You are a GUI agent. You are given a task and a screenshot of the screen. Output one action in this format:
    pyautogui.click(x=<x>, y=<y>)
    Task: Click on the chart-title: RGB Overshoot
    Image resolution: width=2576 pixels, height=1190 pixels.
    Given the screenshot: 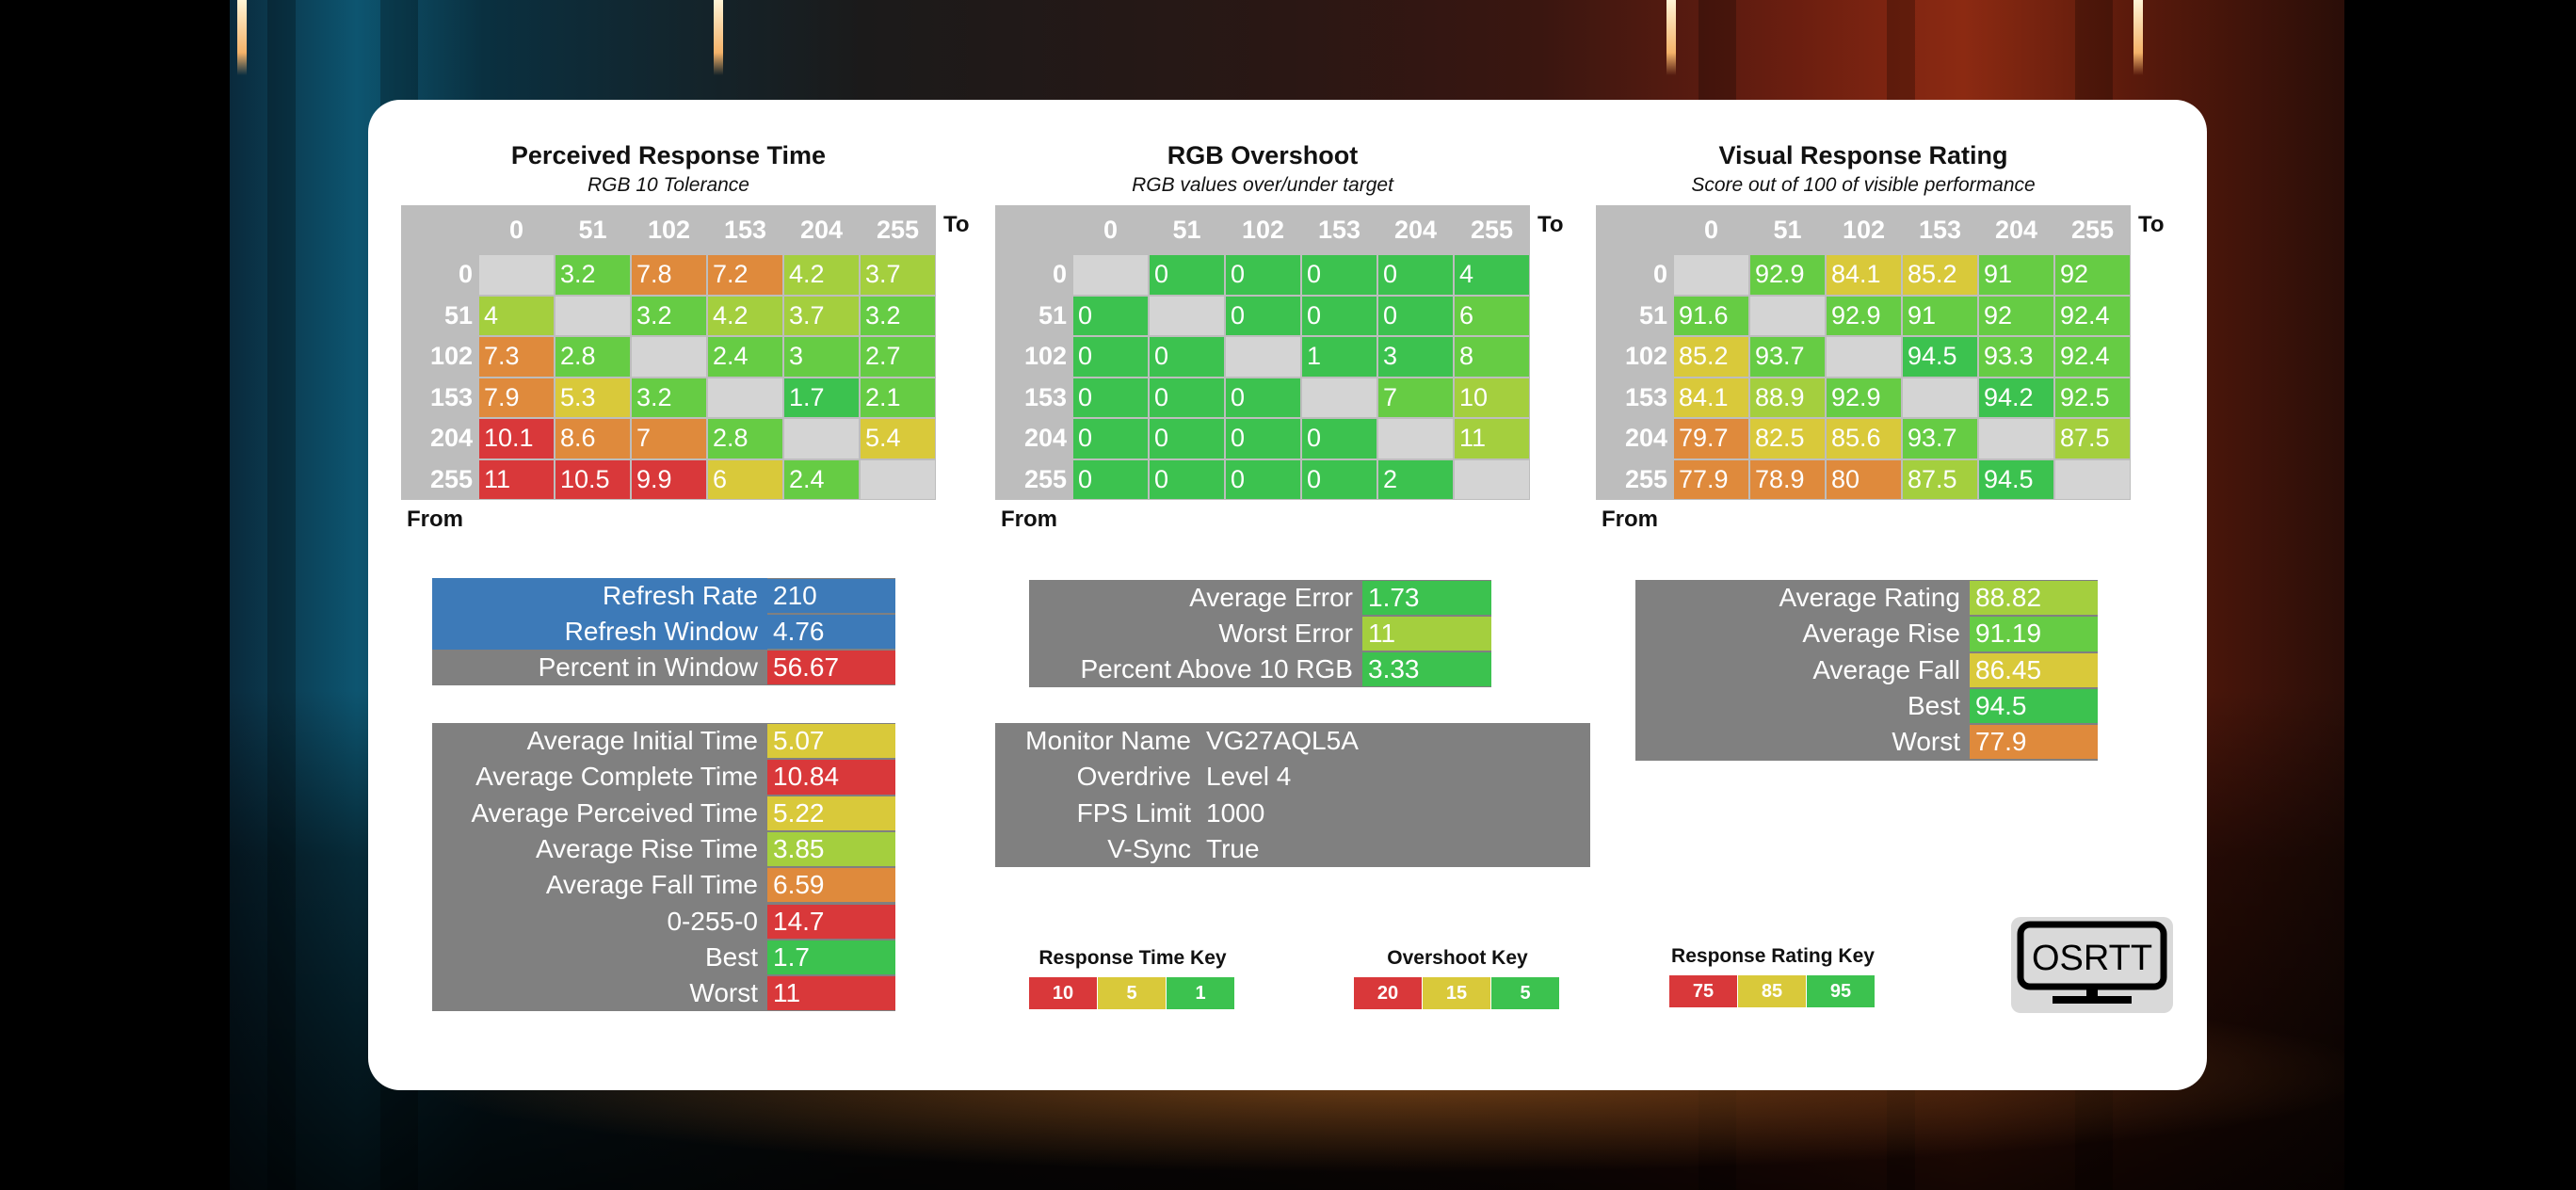 What is the action you would take?
    pyautogui.click(x=1263, y=155)
    